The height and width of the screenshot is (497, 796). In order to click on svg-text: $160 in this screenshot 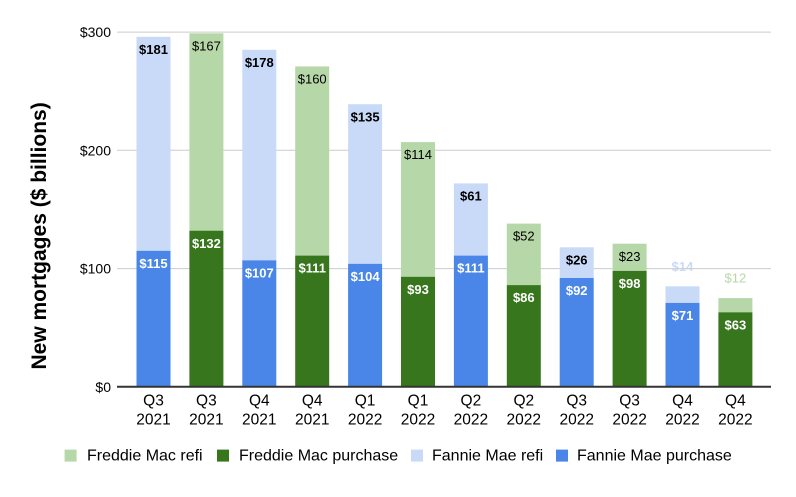, I will do `click(312, 79)`.